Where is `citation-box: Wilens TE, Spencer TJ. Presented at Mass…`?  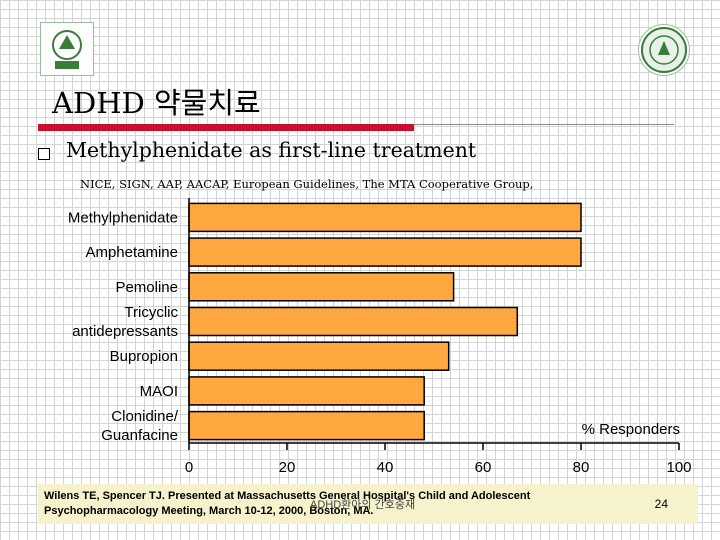
citation-box: Wilens TE, Spencer TJ. Presented at Mass… is located at coordinates (368, 504).